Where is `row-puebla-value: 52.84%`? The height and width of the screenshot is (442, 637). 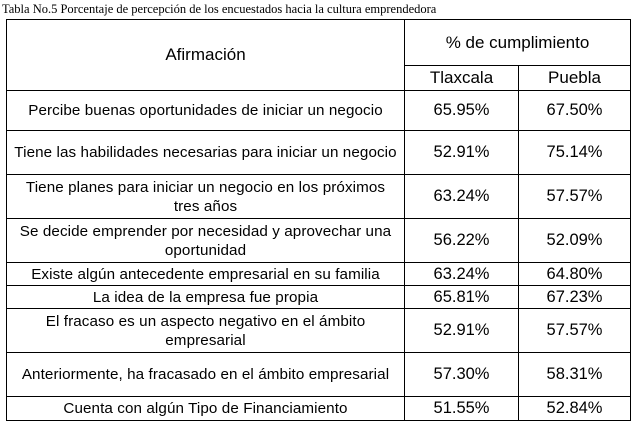 row-puebla-value: 52.84% is located at coordinates (574, 408).